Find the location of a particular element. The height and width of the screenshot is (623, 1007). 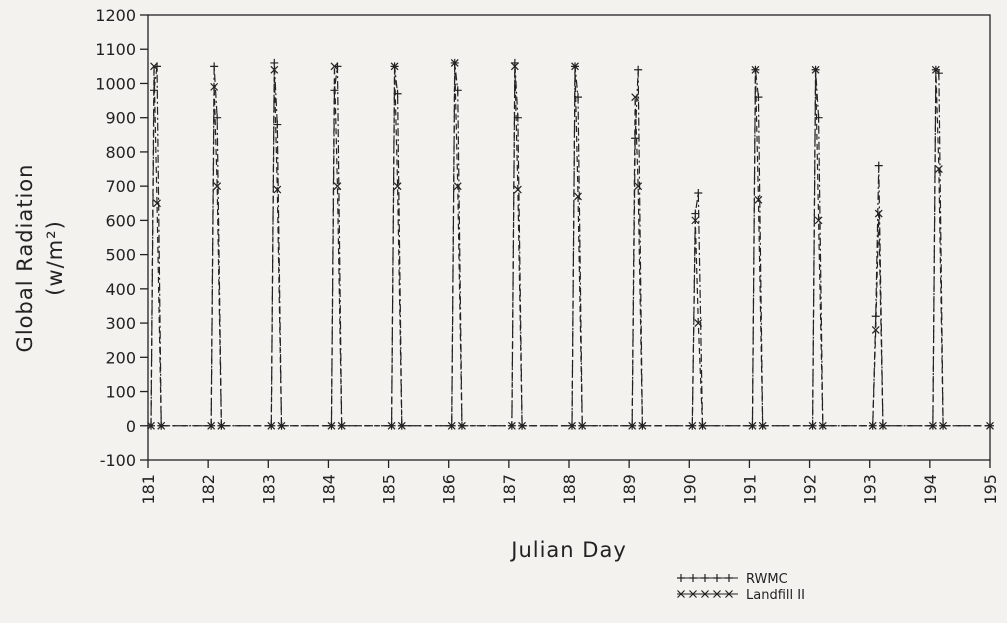

x-tick-label: 195 is located at coordinates (990, 489).